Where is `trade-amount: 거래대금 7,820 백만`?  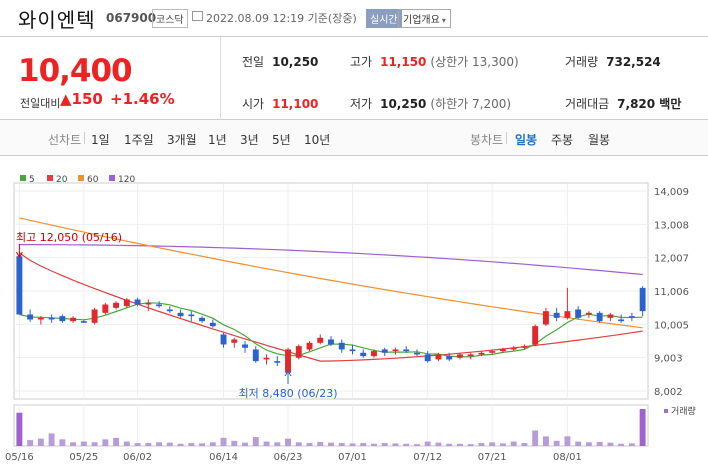
trade-amount: 거래대금 7,820 백만 is located at coordinates (623, 103).